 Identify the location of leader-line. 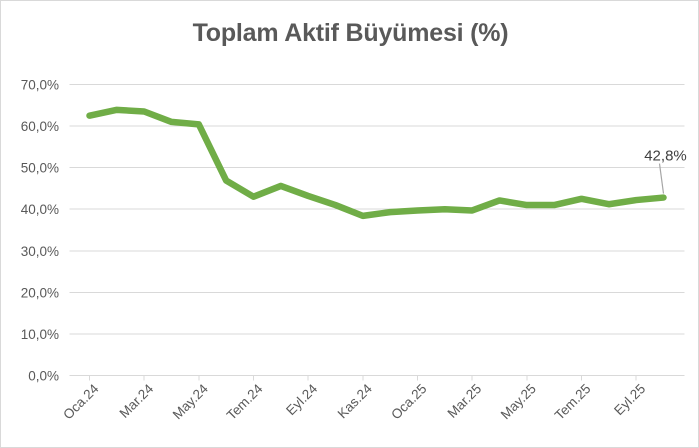
(661, 178).